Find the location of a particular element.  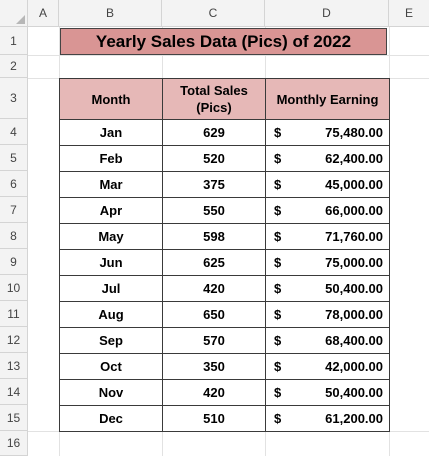

header-total-sales: Total Sales (Pics) is located at coordinates (214, 99).